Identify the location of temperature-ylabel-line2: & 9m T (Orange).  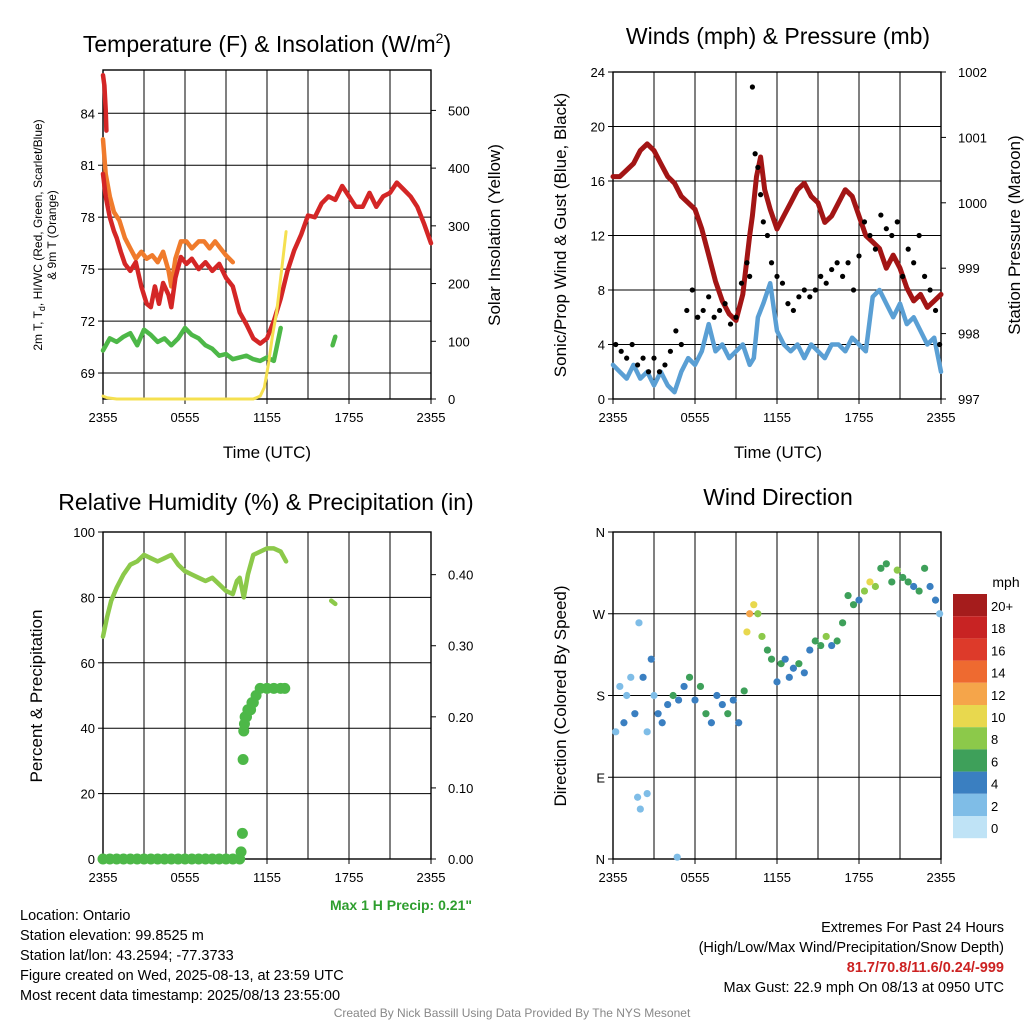
(52, 235).